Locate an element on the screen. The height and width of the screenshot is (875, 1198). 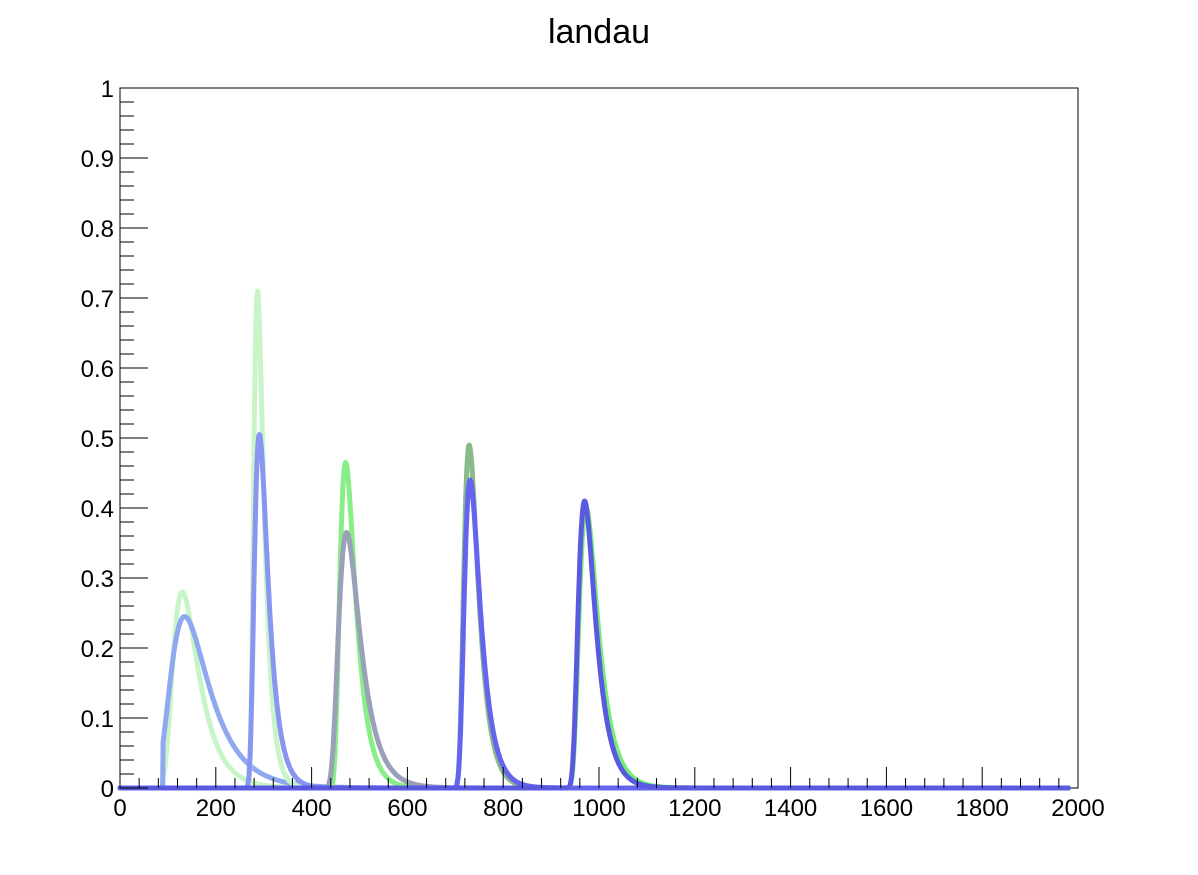
y-tick-label: 0.5 is located at coordinates (97, 439).